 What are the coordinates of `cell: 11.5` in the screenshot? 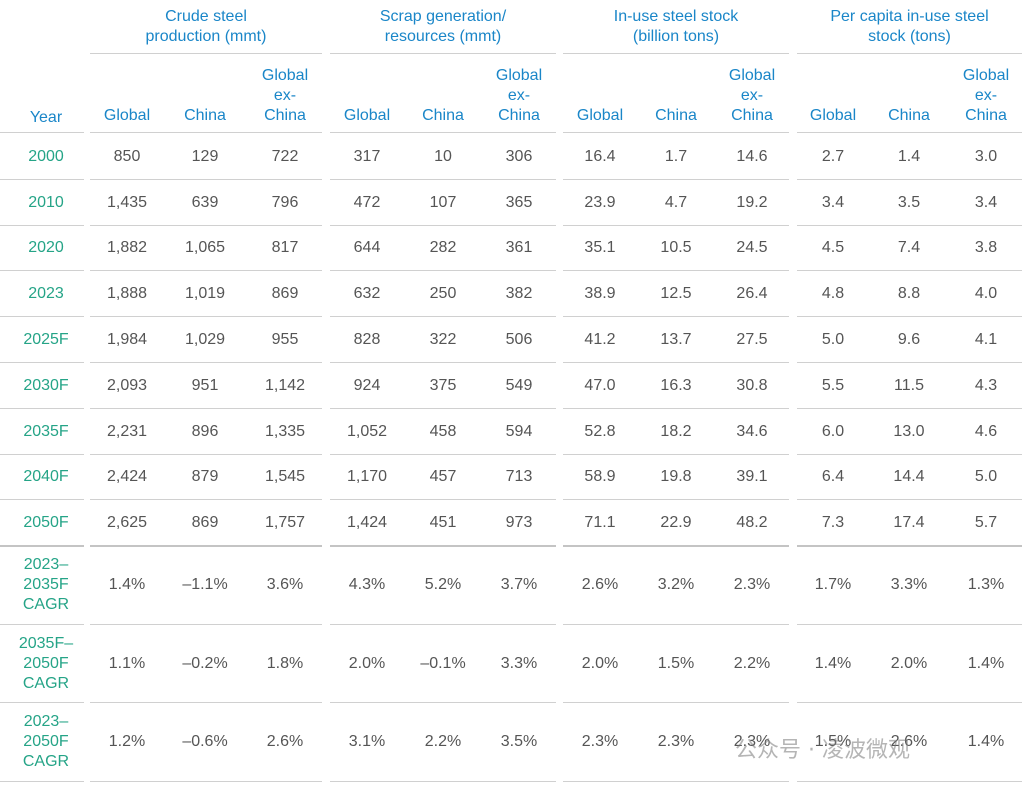 It's located at (909, 385).